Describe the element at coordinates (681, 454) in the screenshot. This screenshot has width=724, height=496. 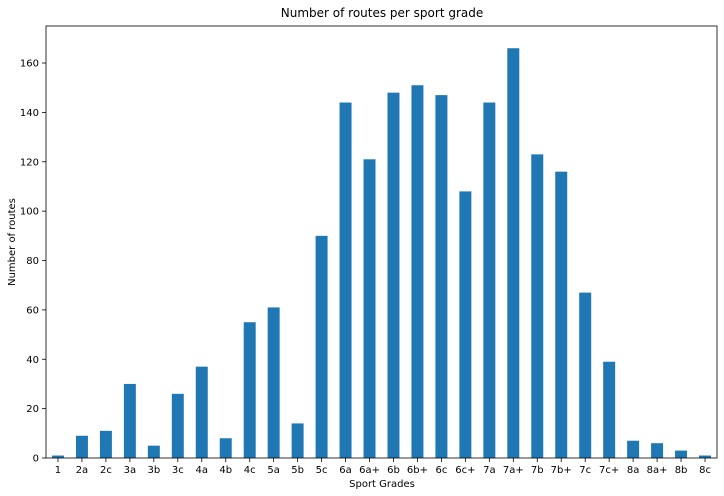
I see `bar-8b` at that location.